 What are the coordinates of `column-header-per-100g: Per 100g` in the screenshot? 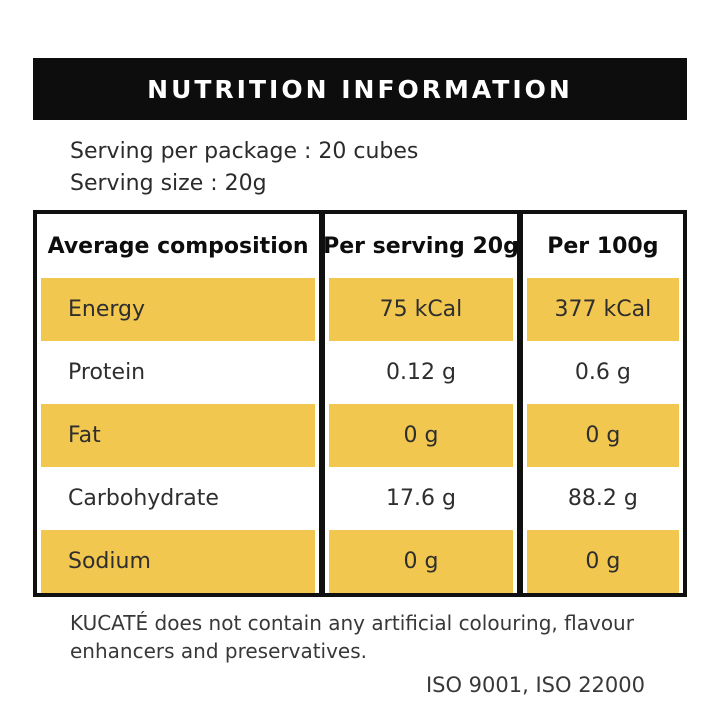 It's located at (602, 246).